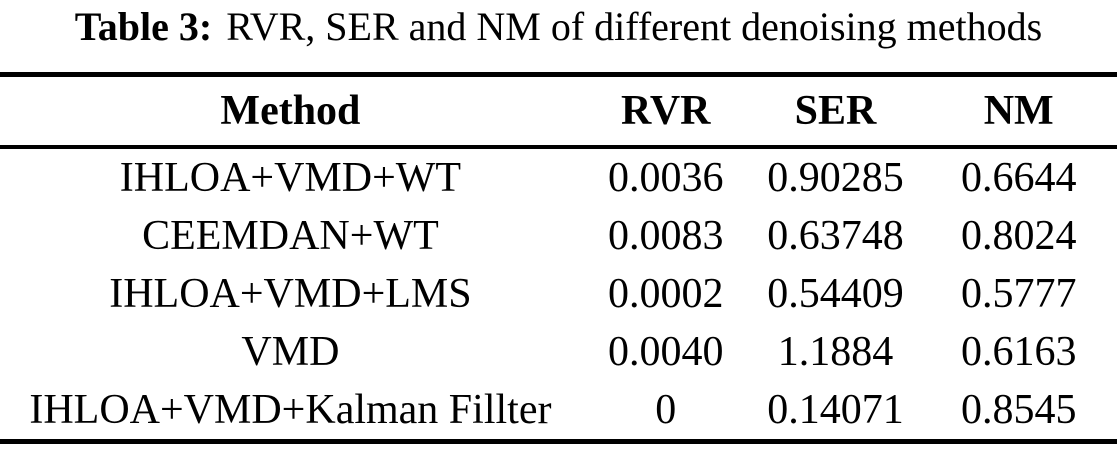 The image size is (1117, 457). I want to click on rvr-cell: 0.0040, so click(665, 352).